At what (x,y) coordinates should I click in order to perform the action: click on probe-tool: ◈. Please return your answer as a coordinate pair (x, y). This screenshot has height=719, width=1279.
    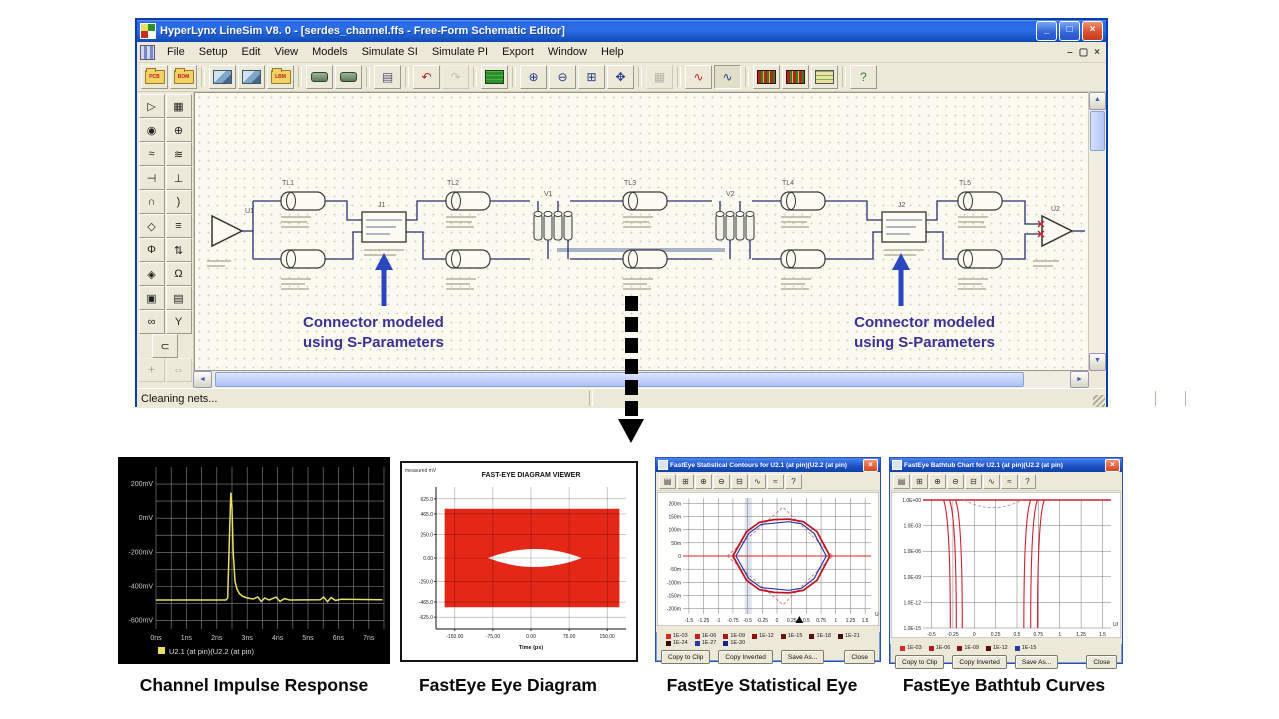
    Looking at the image, I should click on (151, 274).